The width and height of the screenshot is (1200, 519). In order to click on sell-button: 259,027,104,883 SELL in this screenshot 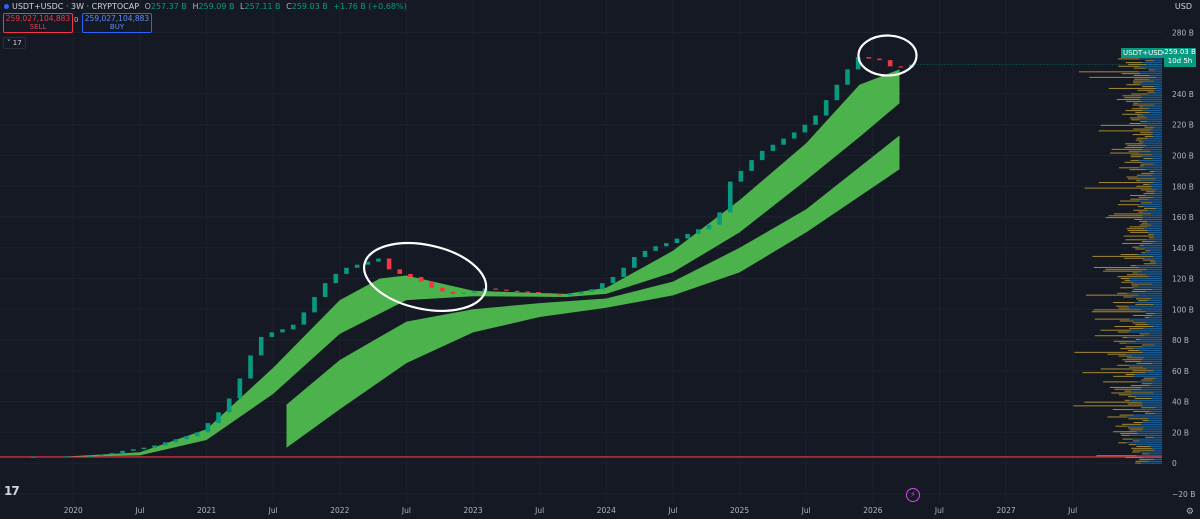, I will do `click(38, 23)`.